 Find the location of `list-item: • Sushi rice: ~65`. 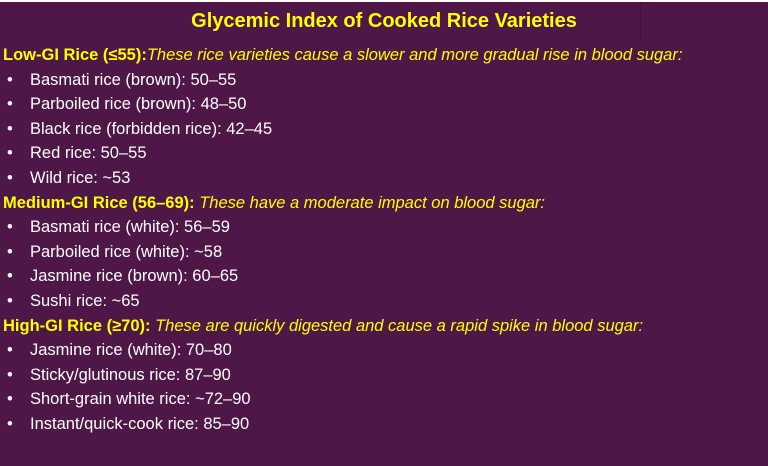

list-item: • Sushi rice: ~65 is located at coordinates (384, 301).